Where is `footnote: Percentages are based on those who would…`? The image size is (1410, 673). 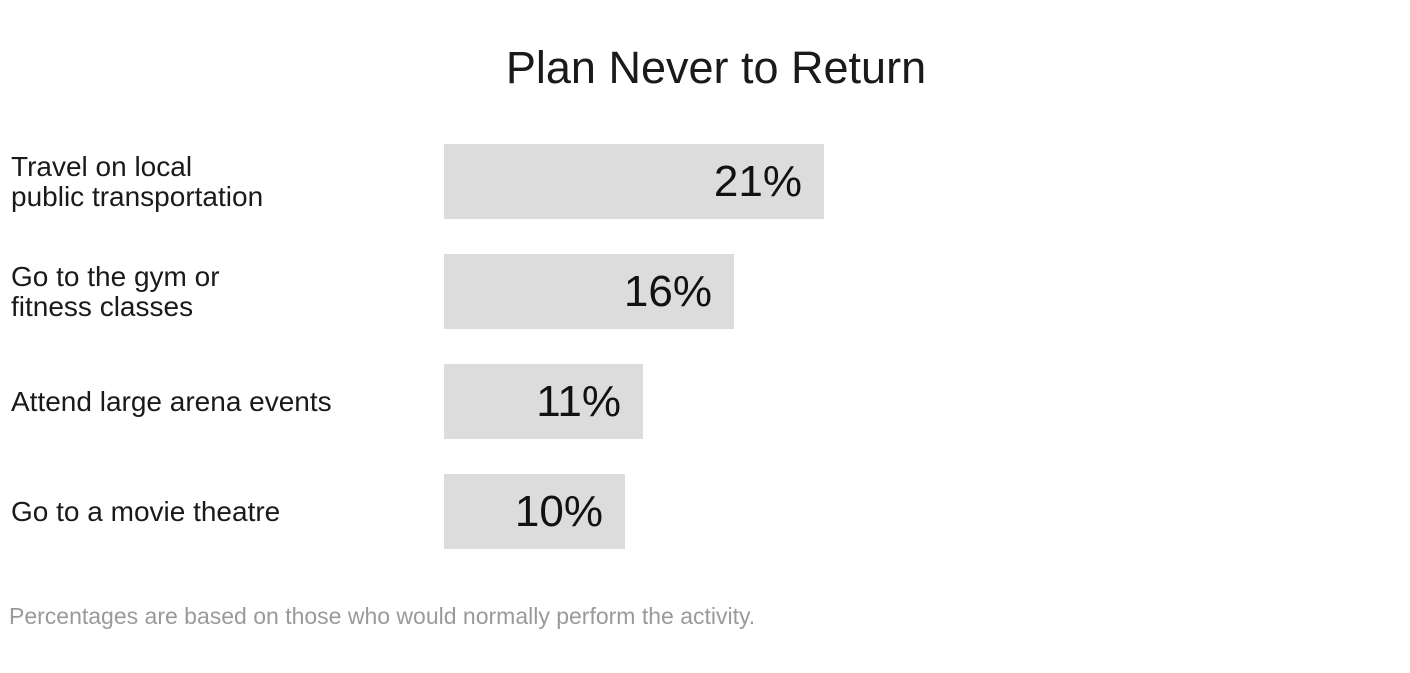 footnote: Percentages are based on those who would… is located at coordinates (382, 616).